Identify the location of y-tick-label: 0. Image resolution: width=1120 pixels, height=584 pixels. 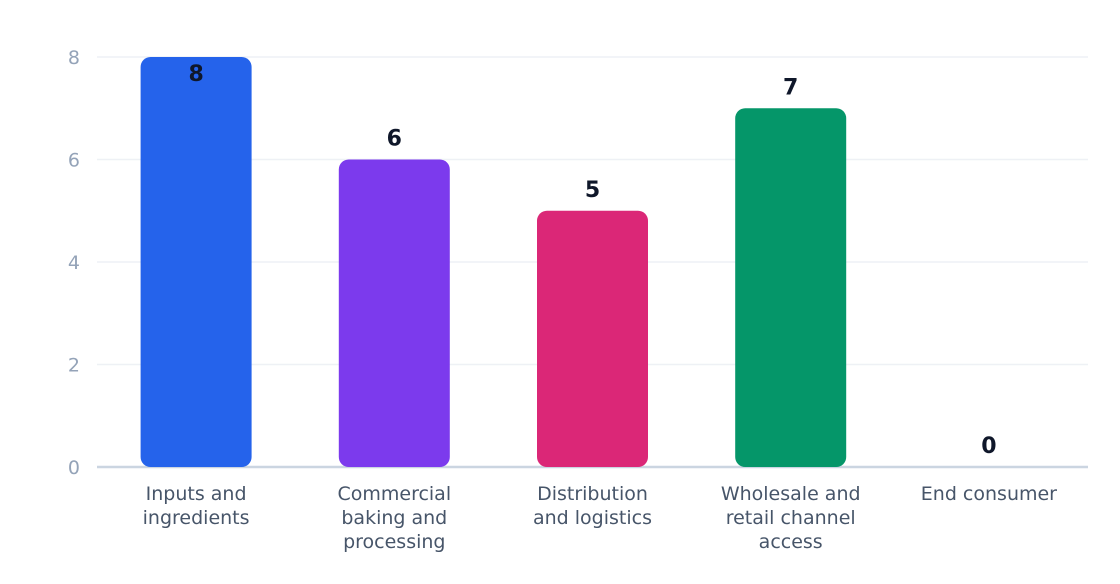
(74, 468).